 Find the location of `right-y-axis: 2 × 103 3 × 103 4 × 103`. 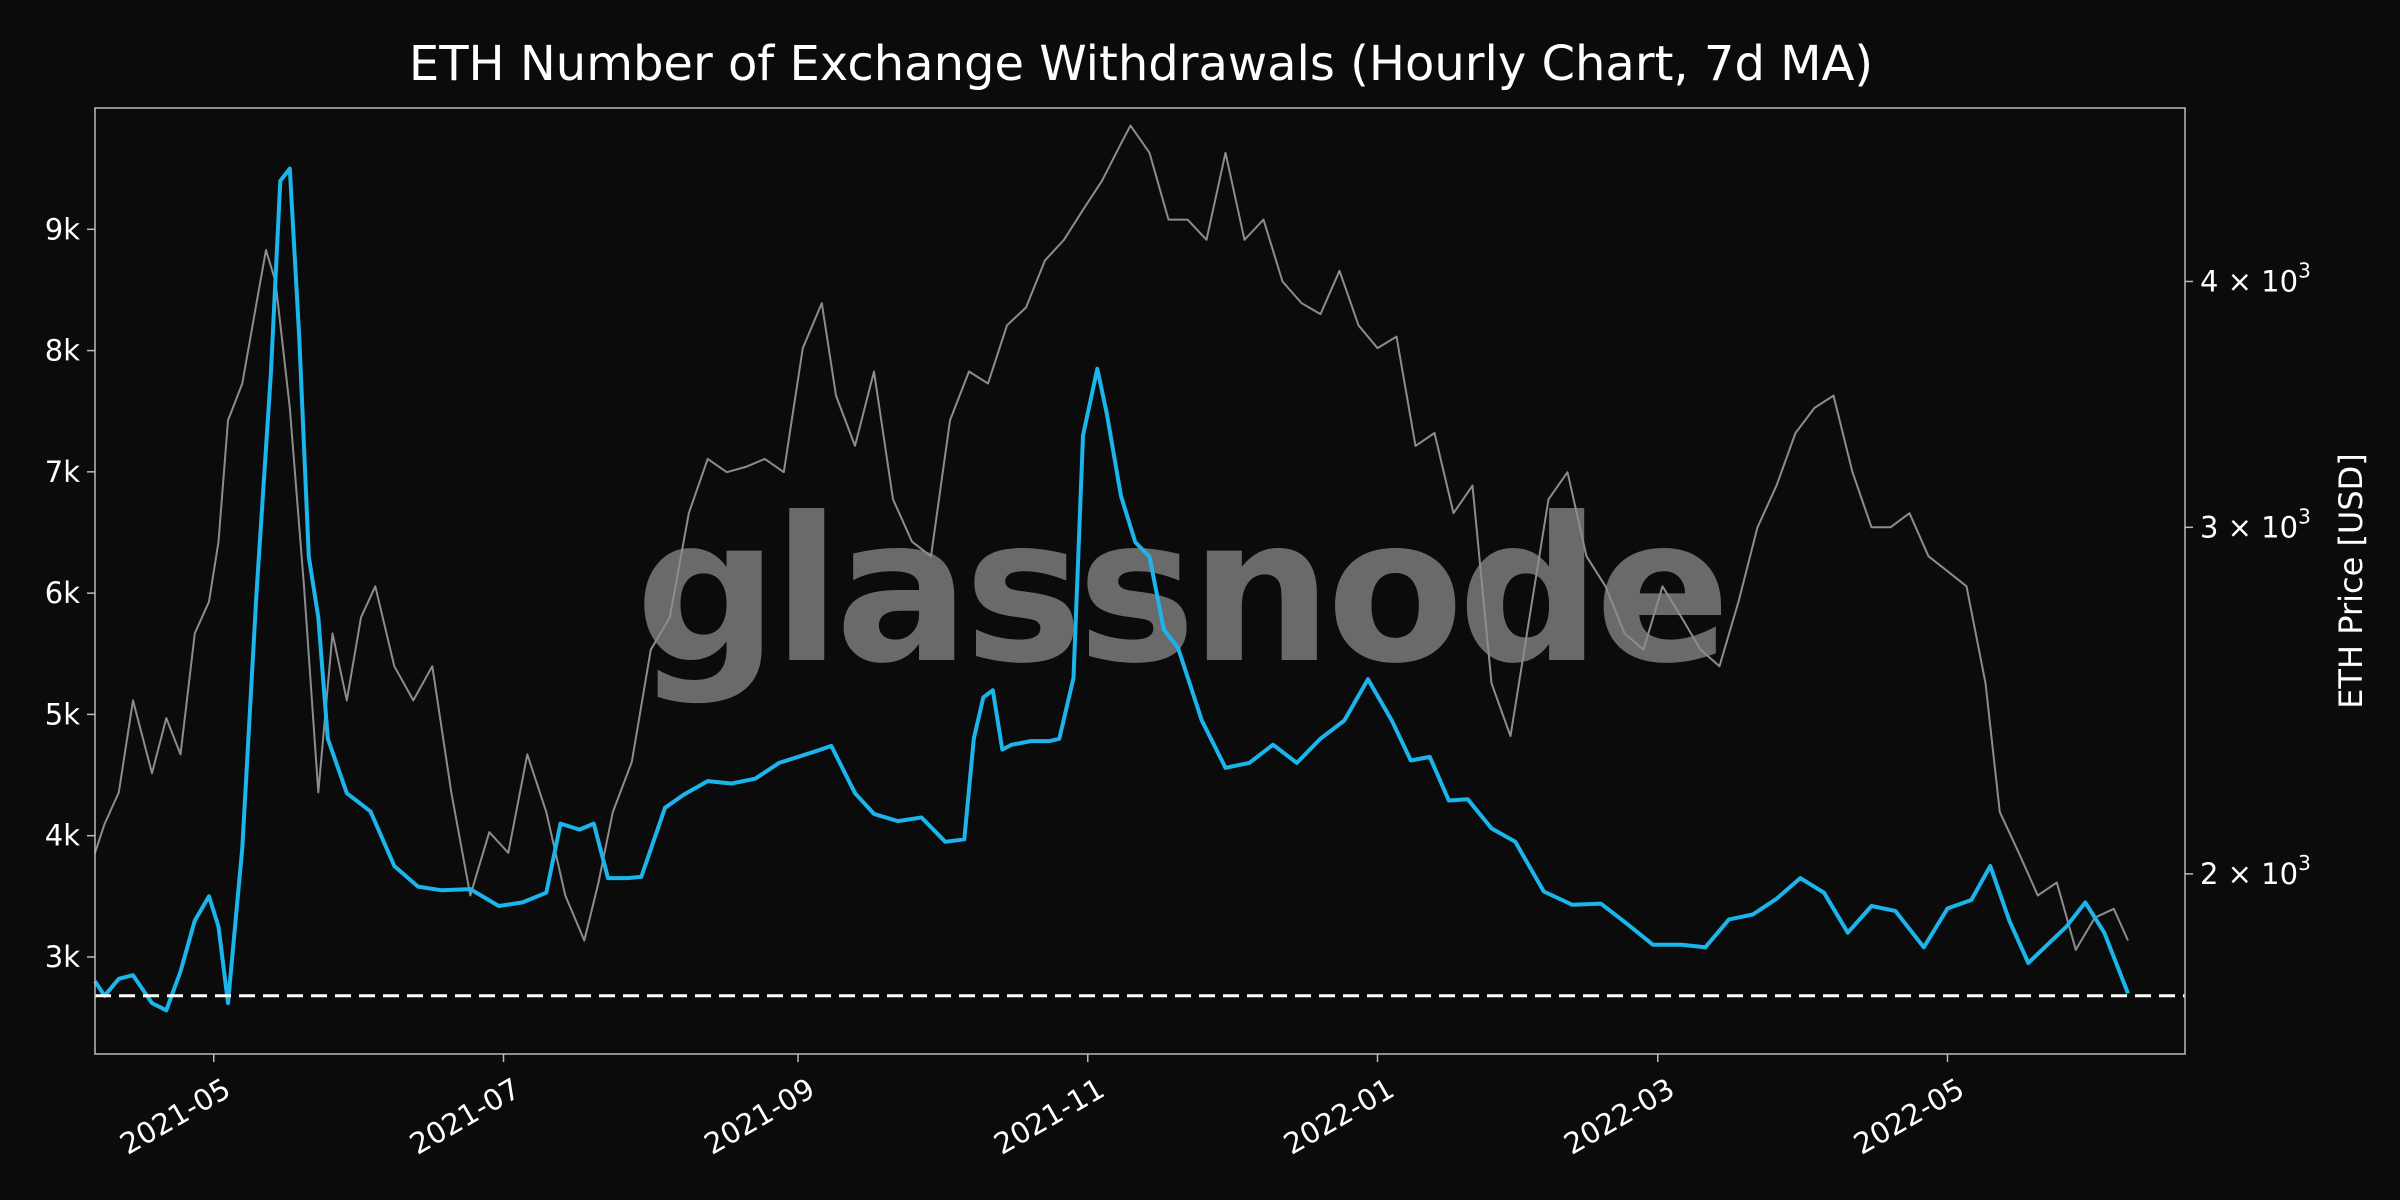

right-y-axis: 2 × 103 3 × 103 4 × 103 is located at coordinates (2248, 574).